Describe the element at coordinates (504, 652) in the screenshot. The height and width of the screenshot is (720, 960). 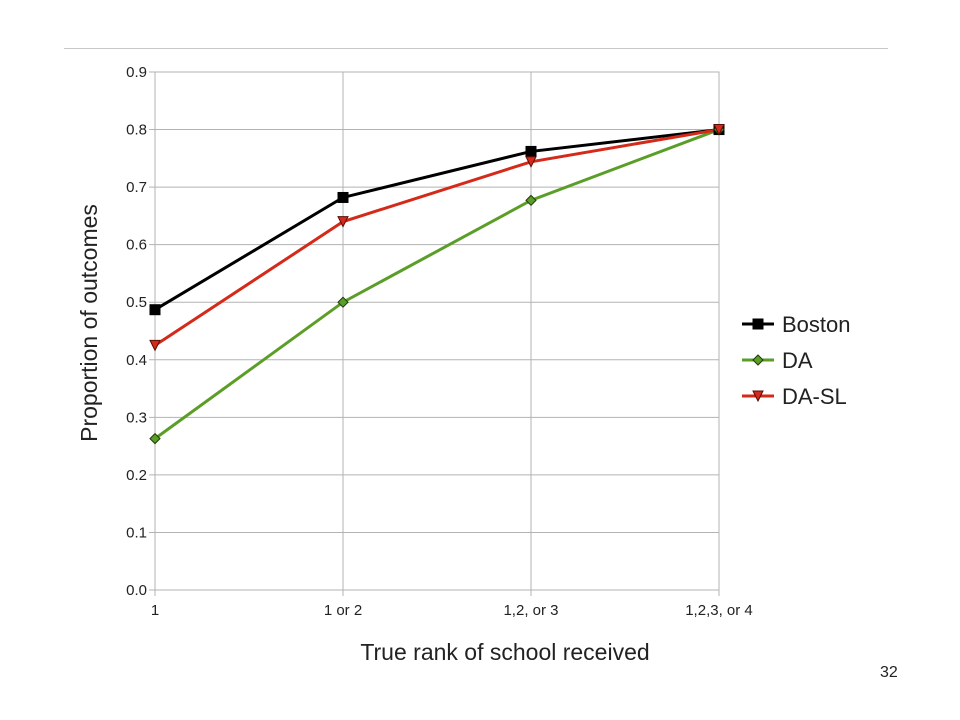
I see `x-axis-title: True rank of school received` at that location.